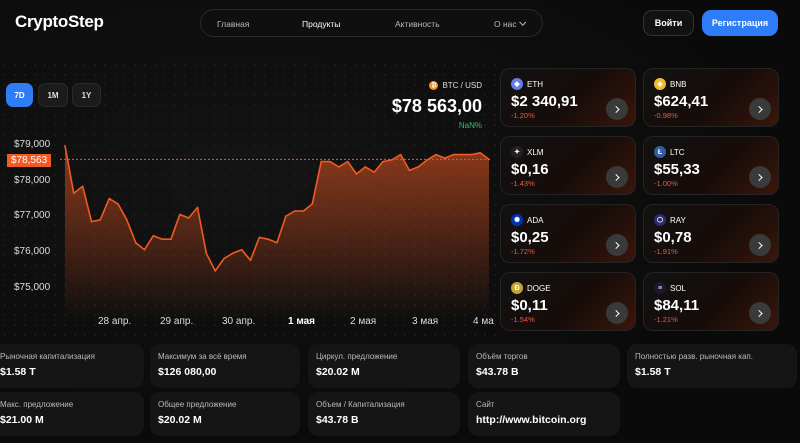  I want to click on coin-card-ada: ✺ ADA $0,25 -1.72%, so click(568, 233).